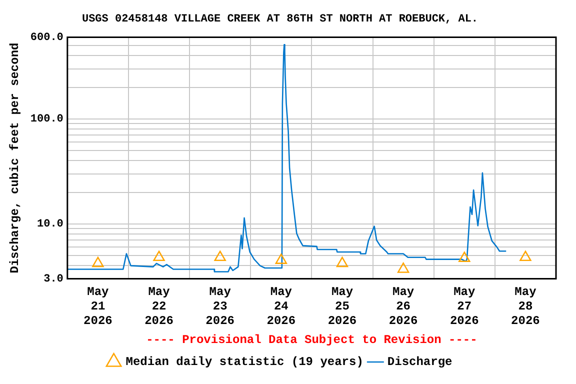  I want to click on x-tick-label: May 28 2026, so click(525, 306).